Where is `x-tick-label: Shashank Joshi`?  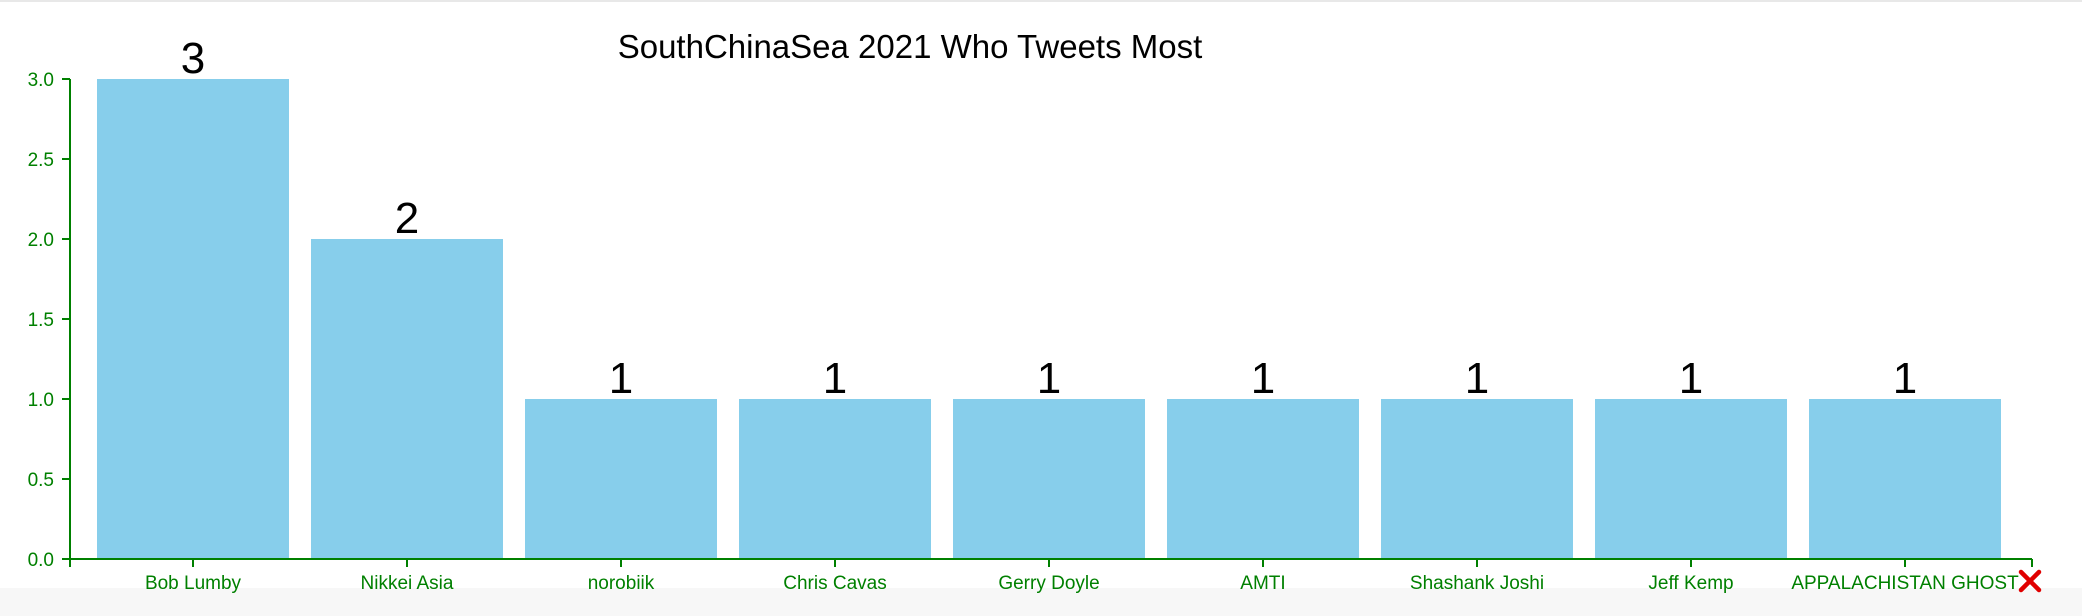
x-tick-label: Shashank Joshi is located at coordinates (1477, 583).